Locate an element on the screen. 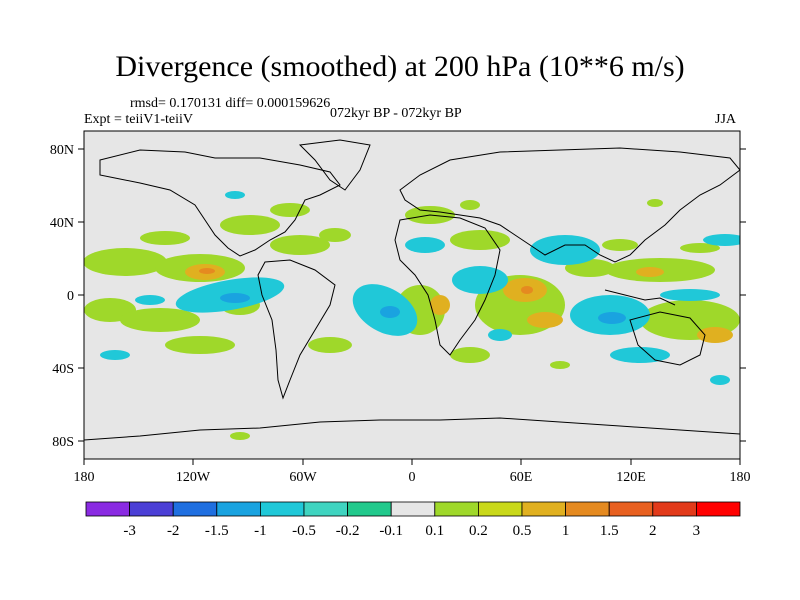 The image size is (800, 600). lat-tick-label: 40N is located at coordinates (62, 223).